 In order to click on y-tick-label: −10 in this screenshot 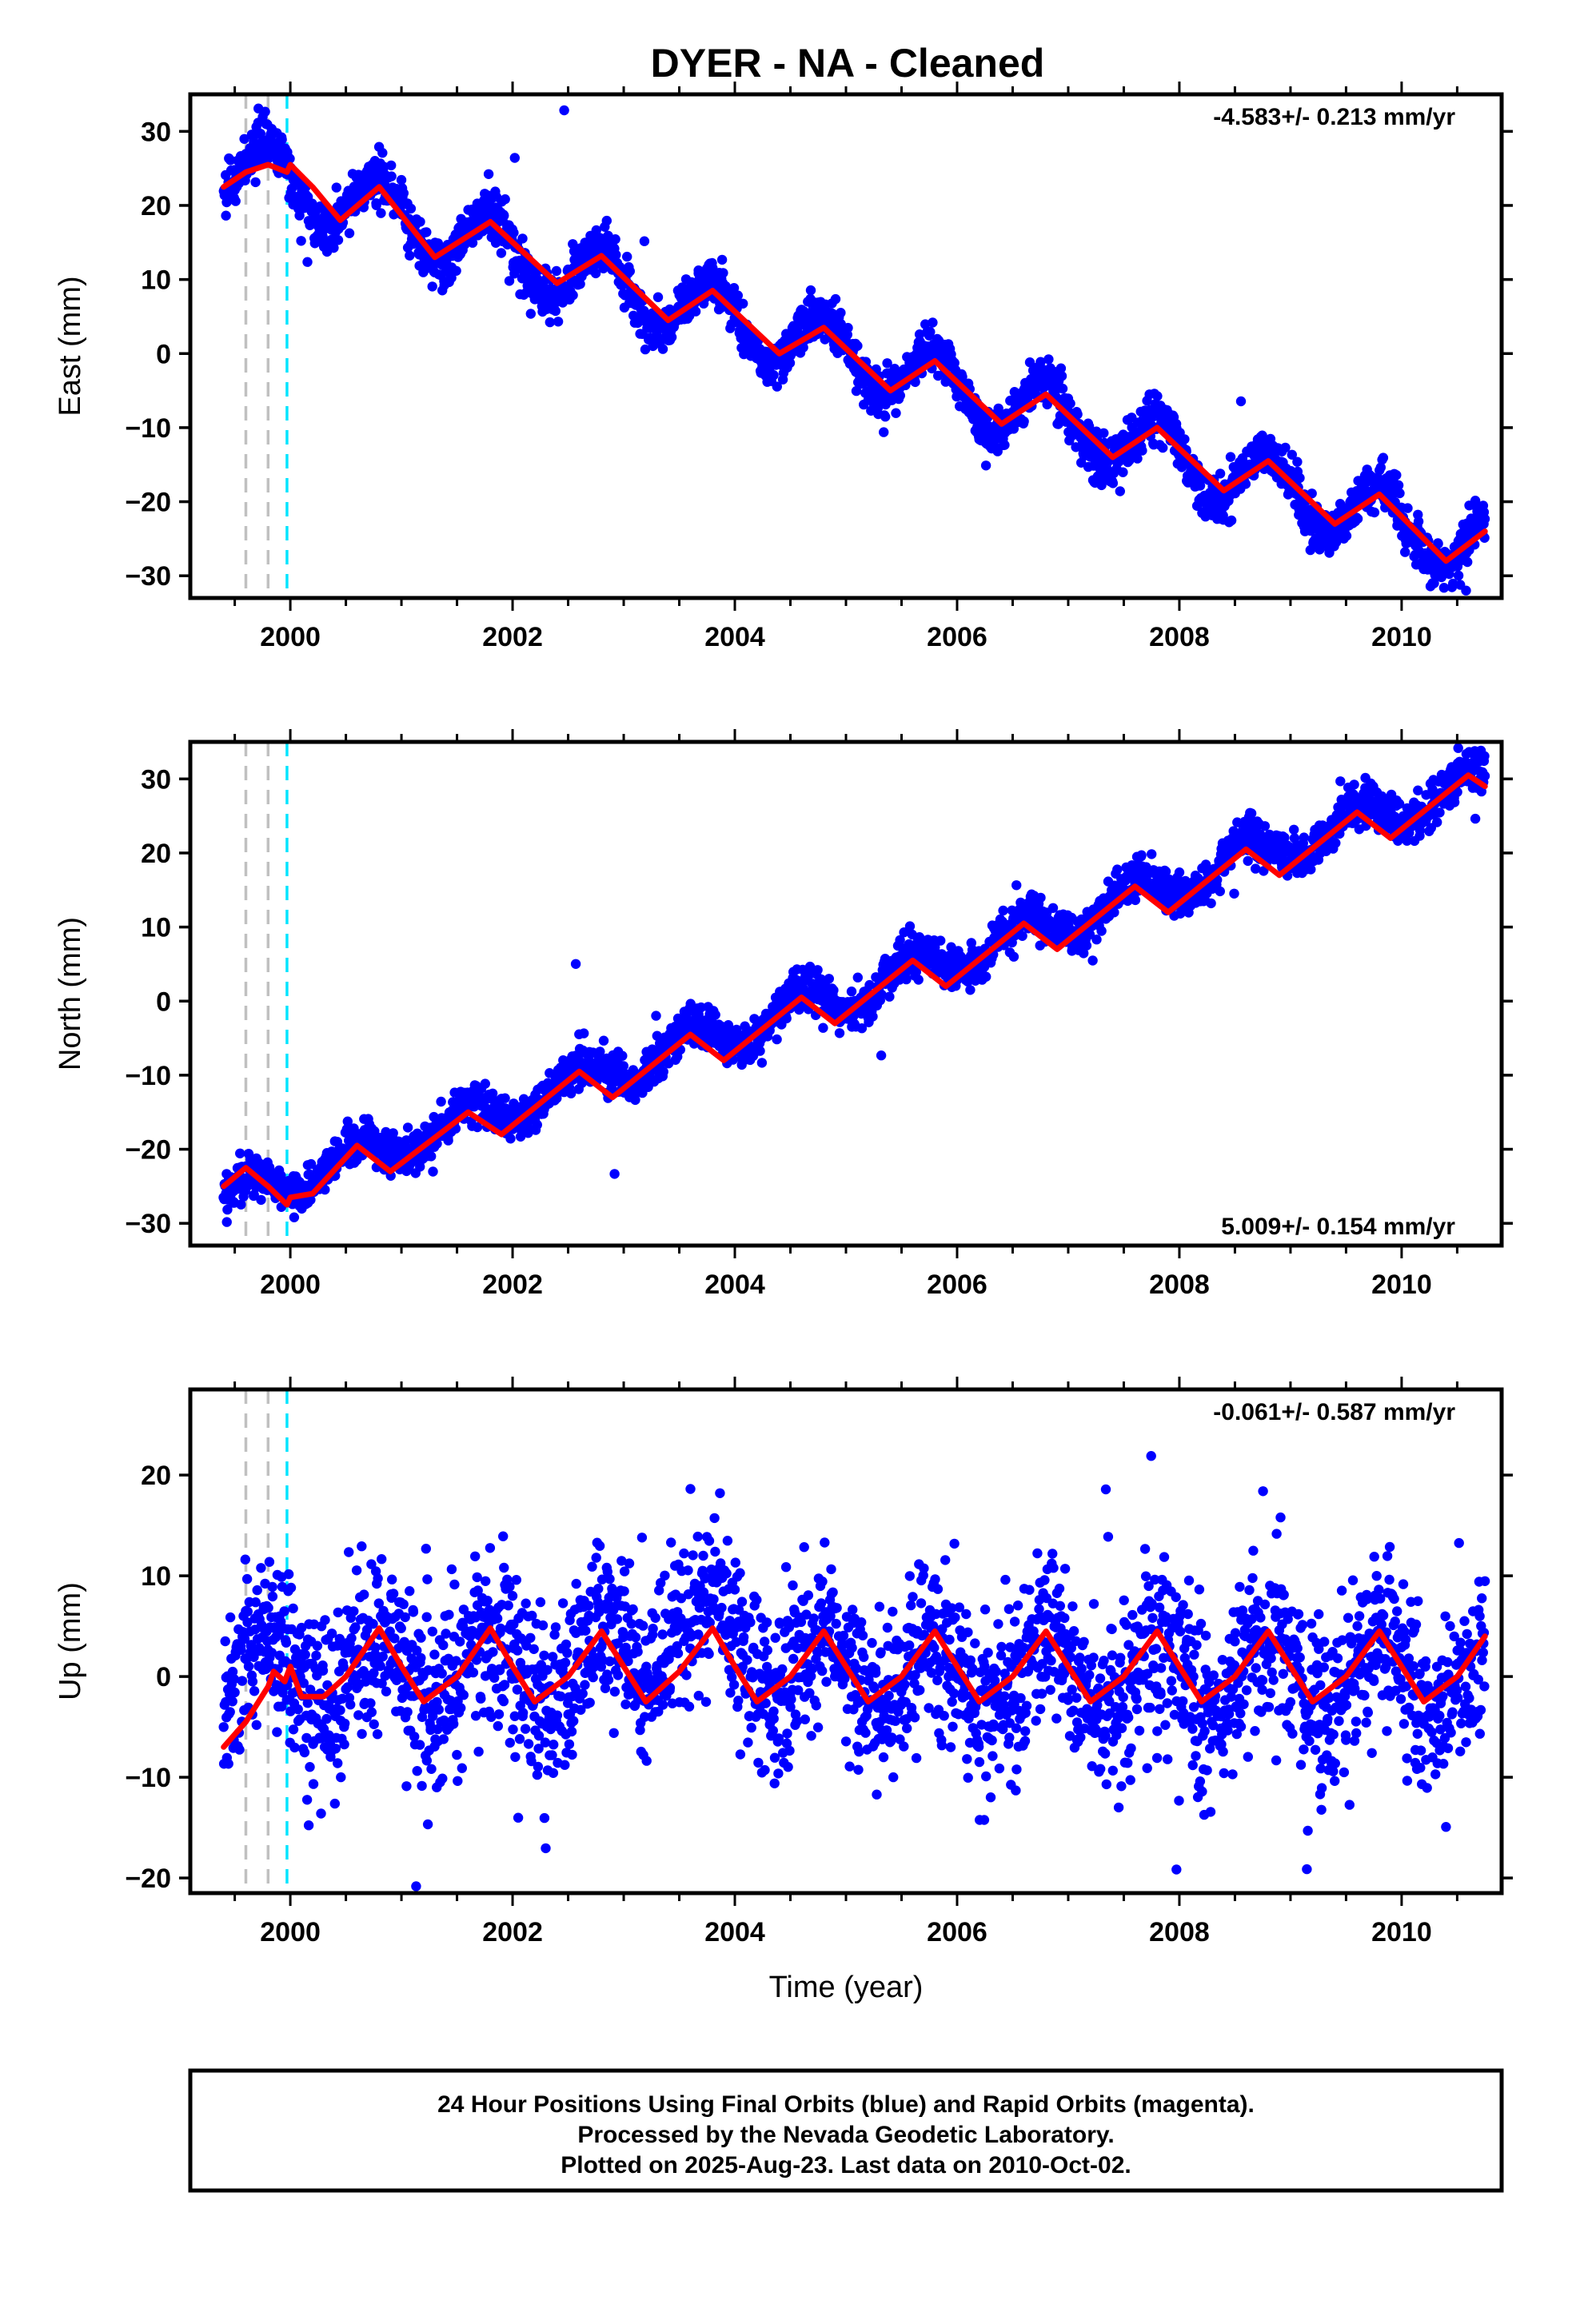, I will do `click(148, 429)`.